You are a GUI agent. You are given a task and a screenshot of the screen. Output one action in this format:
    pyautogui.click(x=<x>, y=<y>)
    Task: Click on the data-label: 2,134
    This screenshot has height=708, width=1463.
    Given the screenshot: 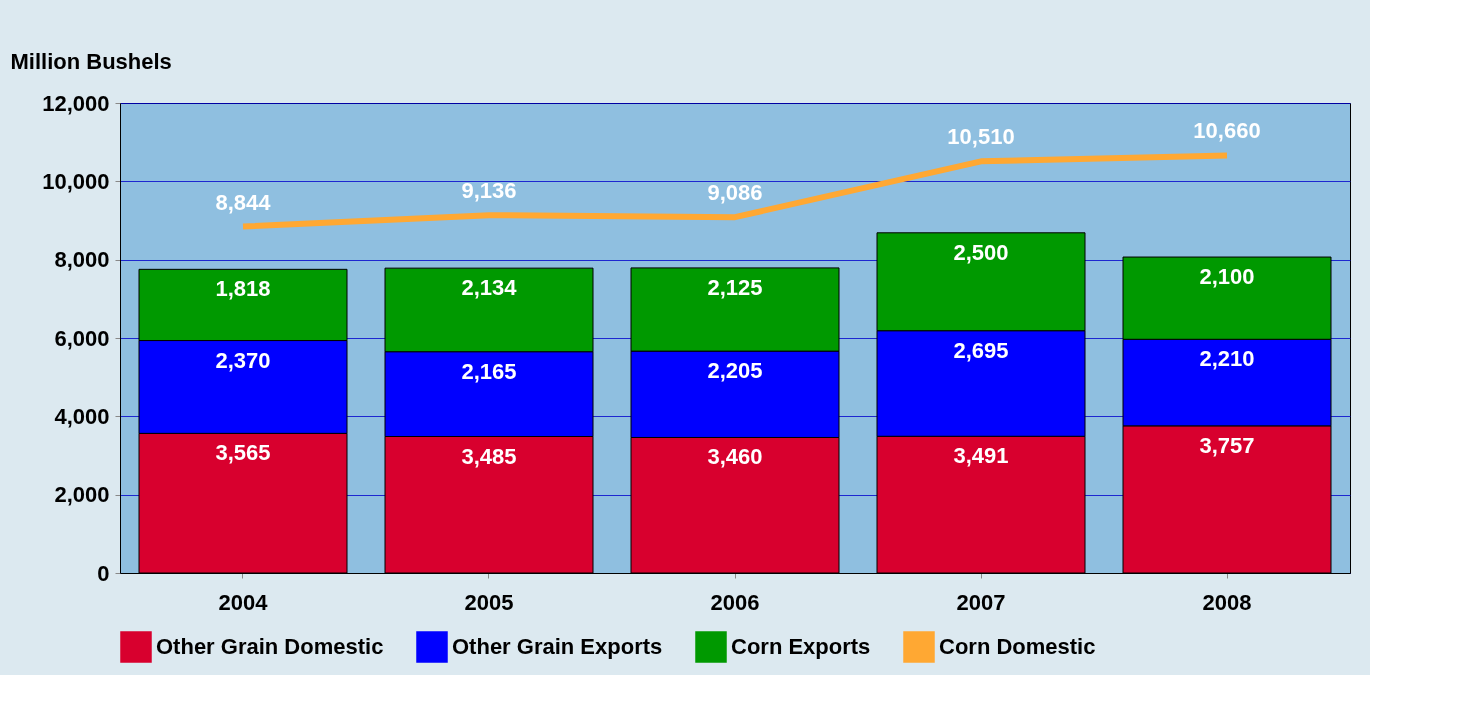 What is the action you would take?
    pyautogui.click(x=489, y=288)
    